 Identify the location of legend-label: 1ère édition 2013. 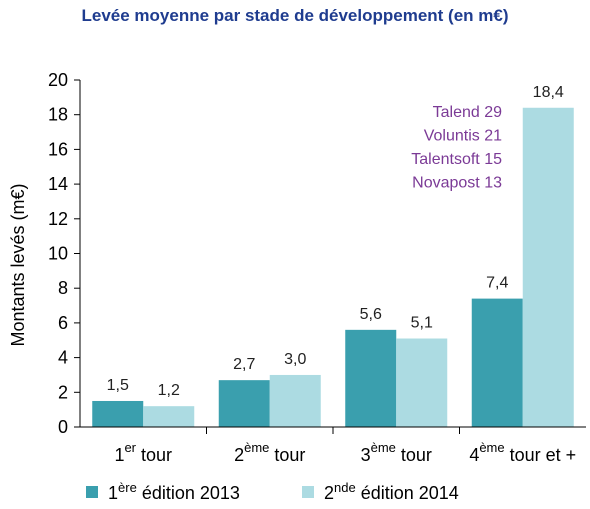
(174, 491).